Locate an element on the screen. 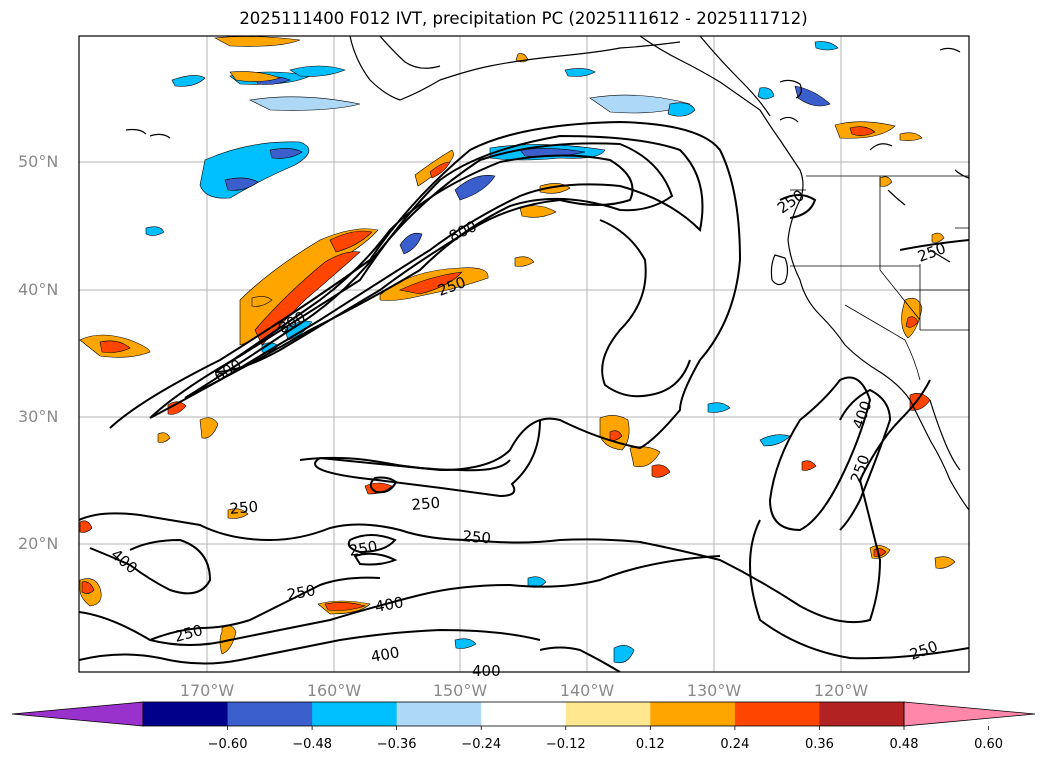 This screenshot has height=765, width=1047. lat-label-30n: 30°N is located at coordinates (38, 416).